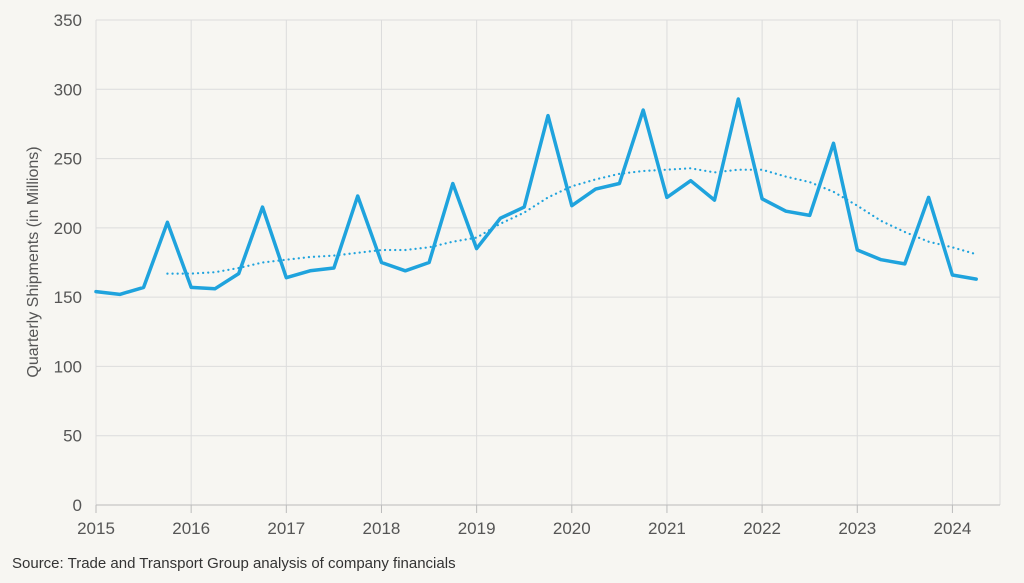 The height and width of the screenshot is (583, 1024). I want to click on x-tick-label: 2017, so click(286, 528).